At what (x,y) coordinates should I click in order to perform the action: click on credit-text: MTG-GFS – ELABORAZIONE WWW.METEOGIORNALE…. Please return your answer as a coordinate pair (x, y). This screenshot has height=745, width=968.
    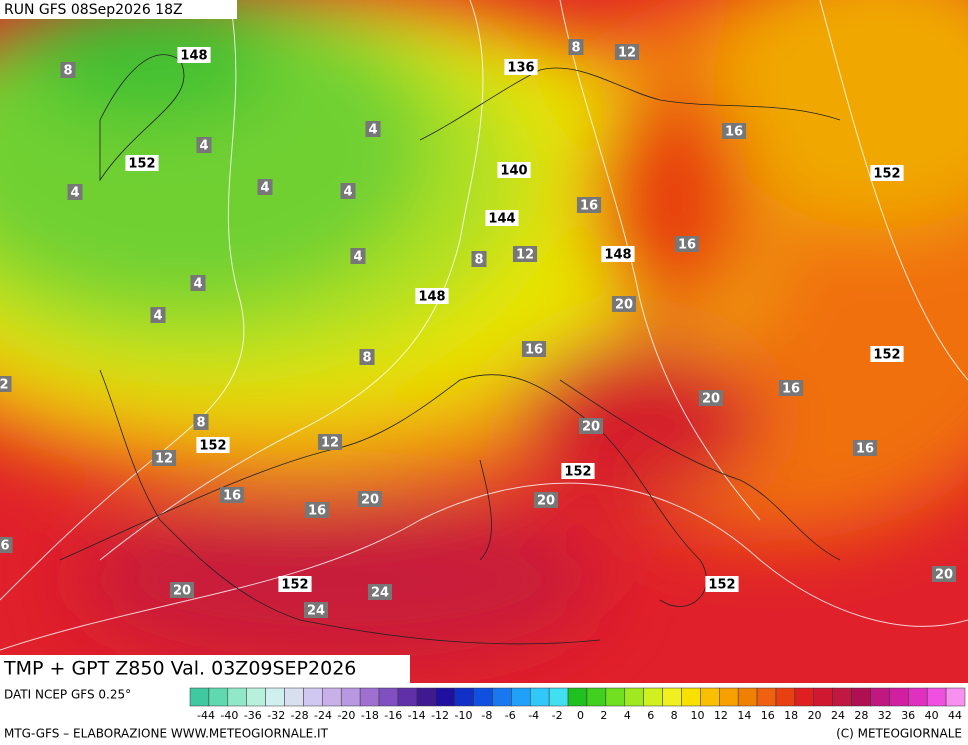
    Looking at the image, I should click on (166, 734).